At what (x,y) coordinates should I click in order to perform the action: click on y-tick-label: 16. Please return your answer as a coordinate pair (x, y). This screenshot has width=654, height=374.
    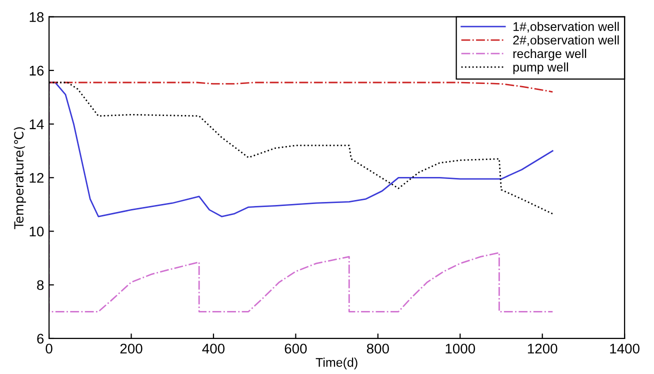
    Looking at the image, I should click on (37, 71).